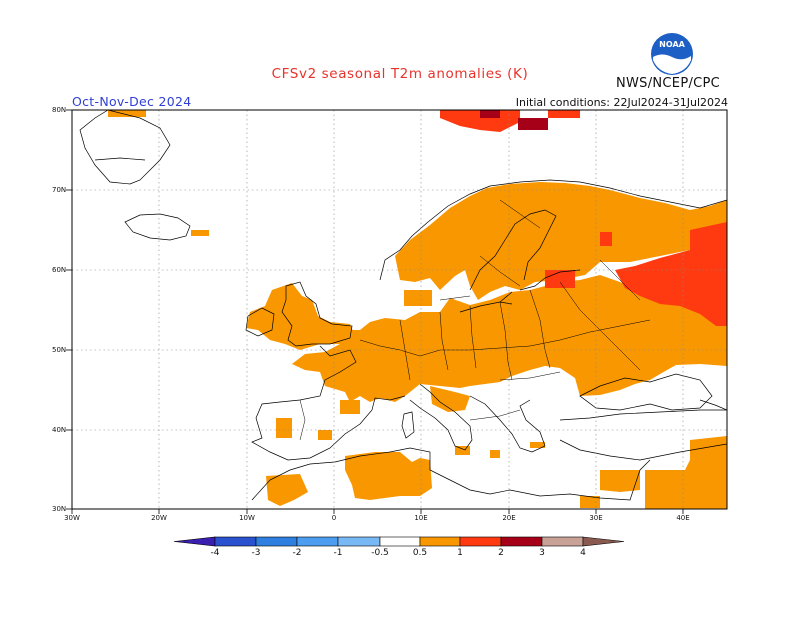 This screenshot has height=618, width=800. I want to click on lon-label: 30E, so click(596, 518).